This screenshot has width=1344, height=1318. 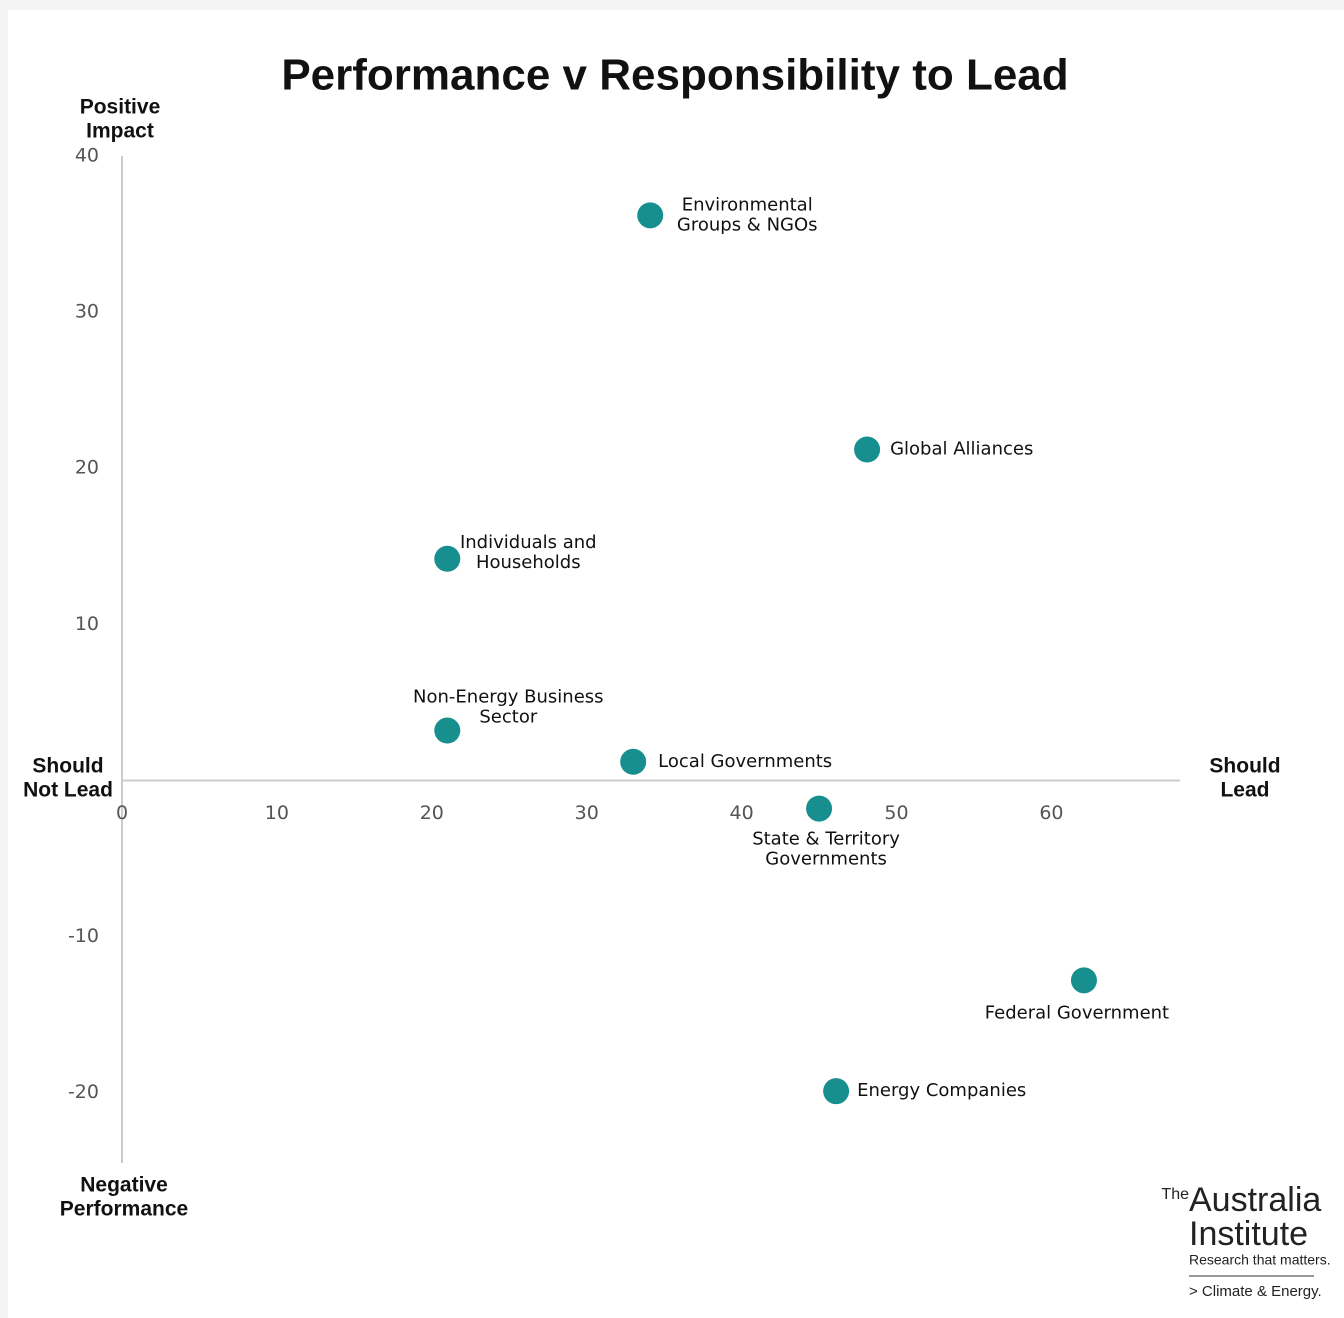 I want to click on point-label: Individuals and, so click(x=528, y=542).